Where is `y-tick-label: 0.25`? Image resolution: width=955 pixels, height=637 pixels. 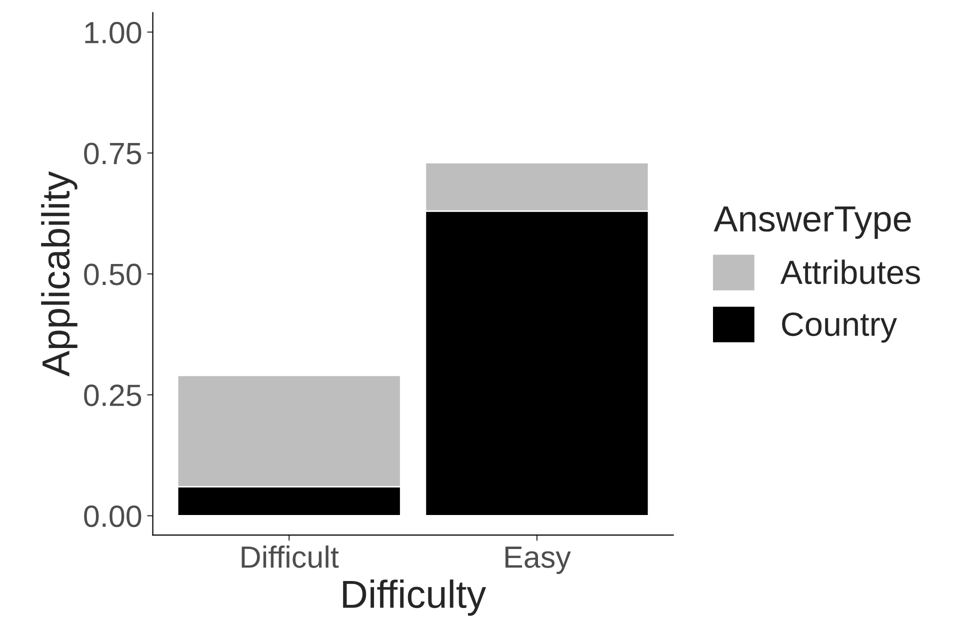
y-tick-label: 0.25 is located at coordinates (113, 395).